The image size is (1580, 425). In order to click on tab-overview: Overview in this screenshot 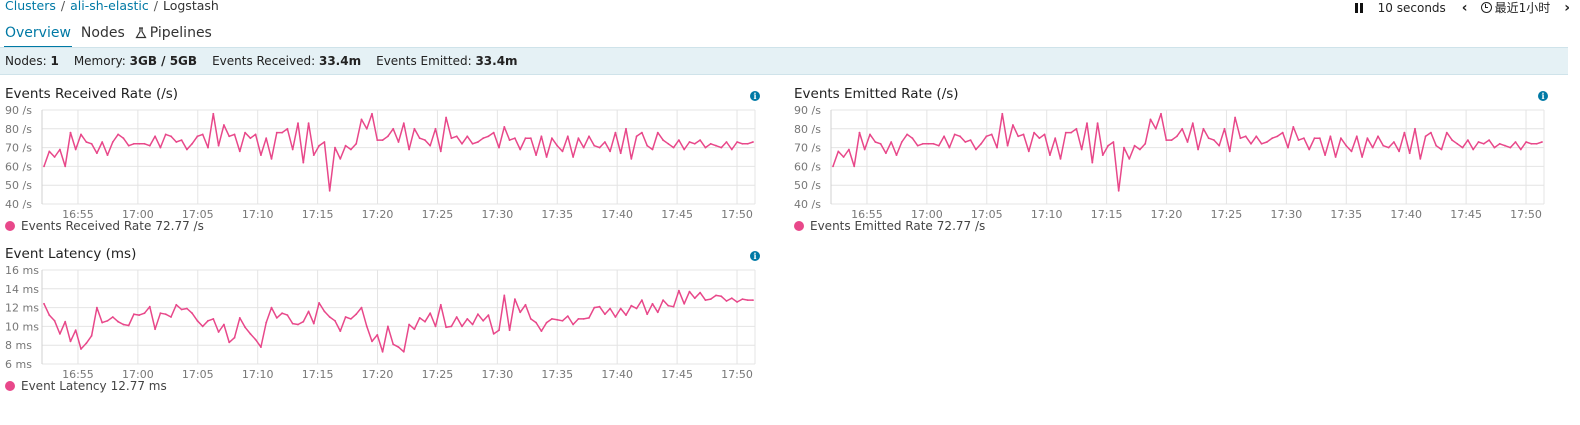, I will do `click(38, 35)`.